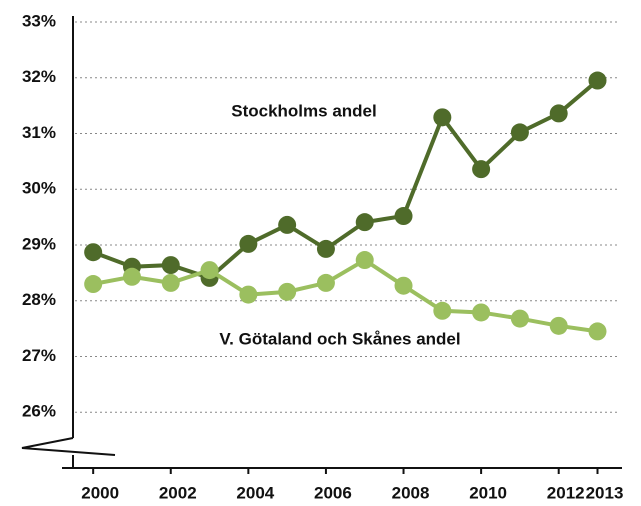 The height and width of the screenshot is (506, 641). I want to click on x-tick-label: 2013, so click(605, 492).